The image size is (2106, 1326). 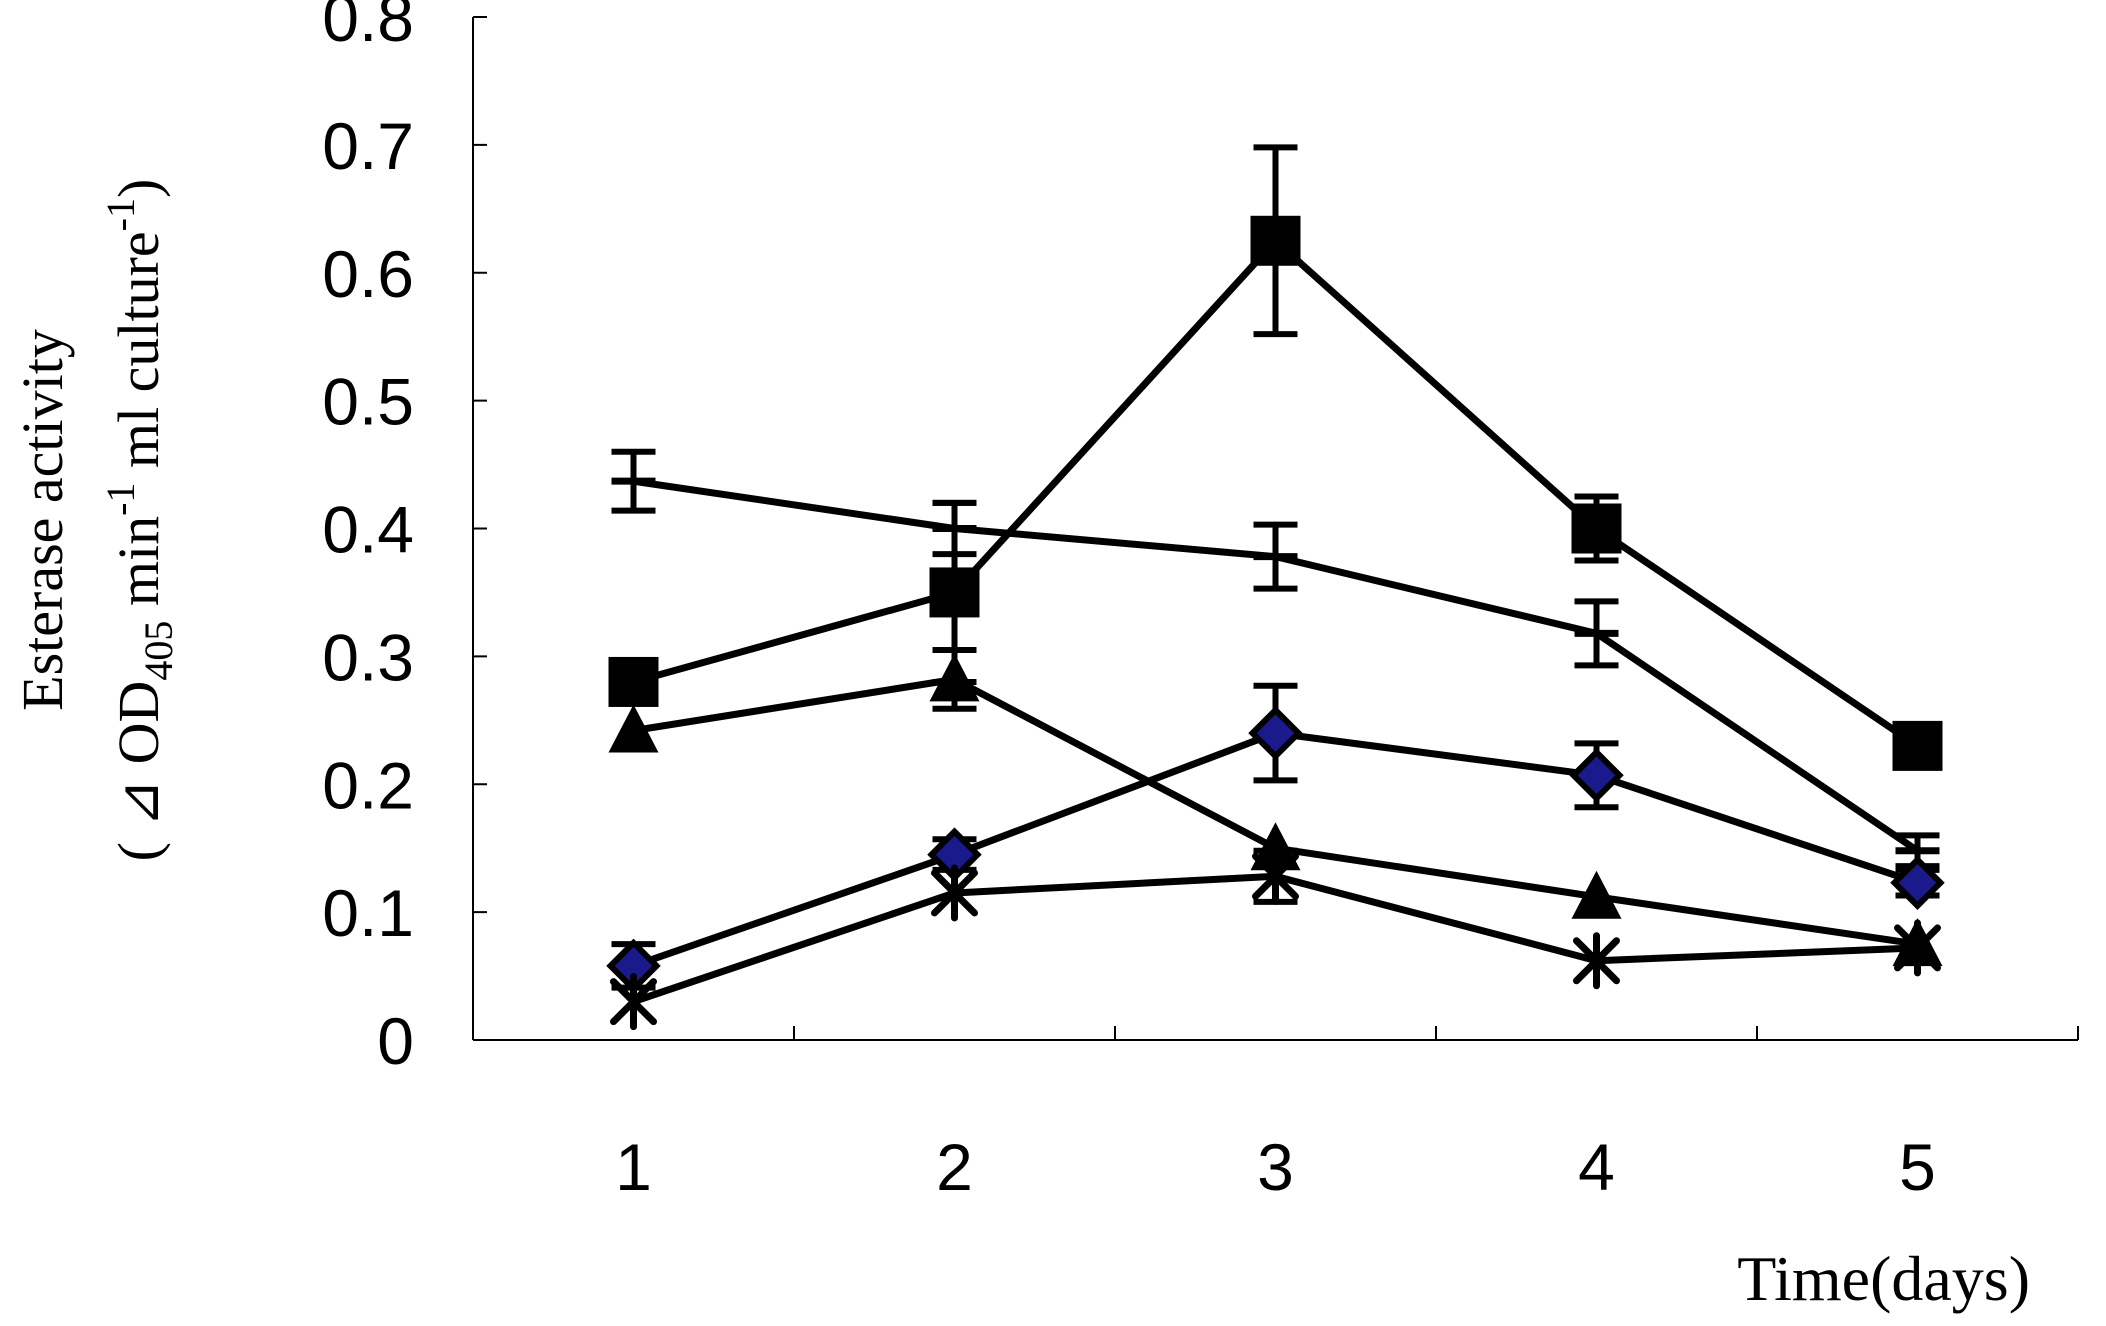 I want to click on y-title-superscript-1: -1, so click(x=120, y=499).